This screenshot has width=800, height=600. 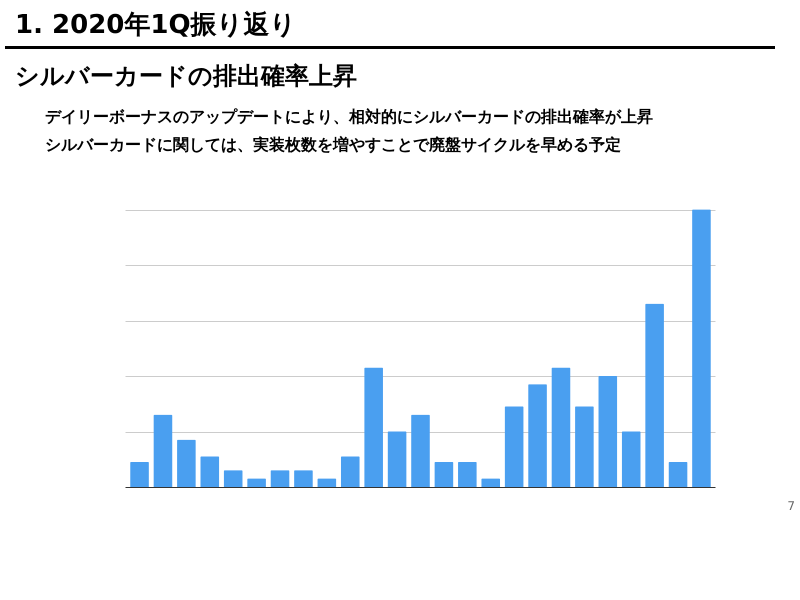 What do you see at coordinates (186, 76) in the screenshot?
I see `chart-subtitle: シルバーカードの排出確率上昇` at bounding box center [186, 76].